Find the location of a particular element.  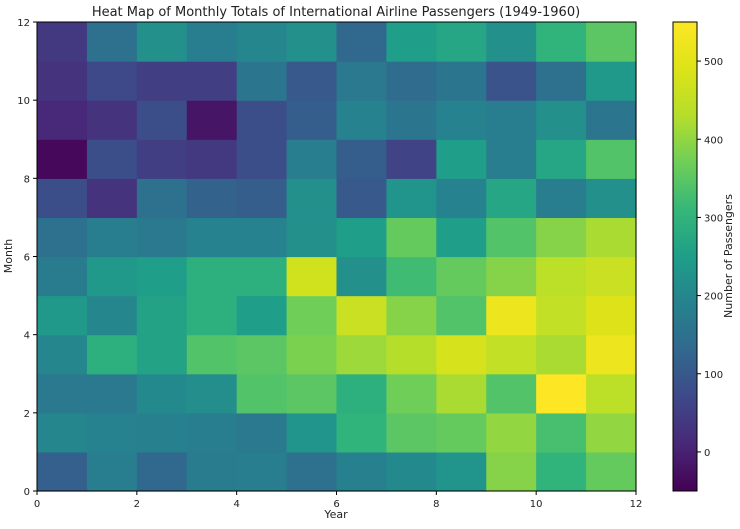

y-axis-label: Month is located at coordinates (8, 256).